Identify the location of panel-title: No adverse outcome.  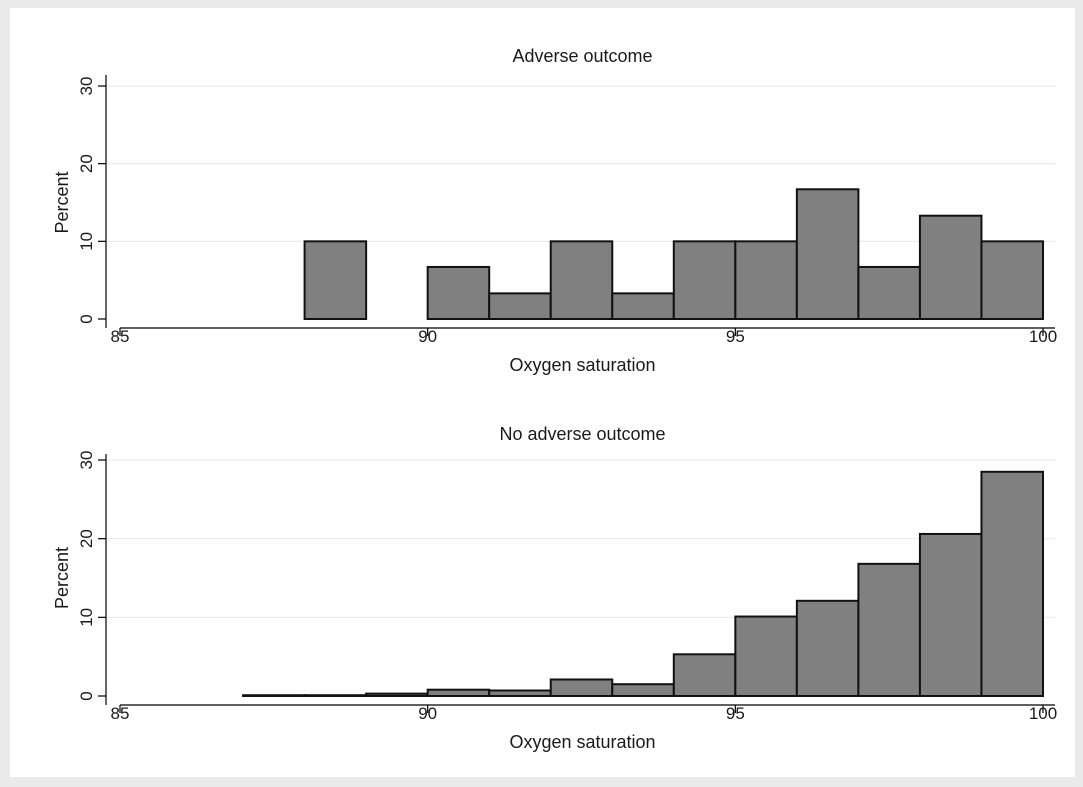
(582, 434).